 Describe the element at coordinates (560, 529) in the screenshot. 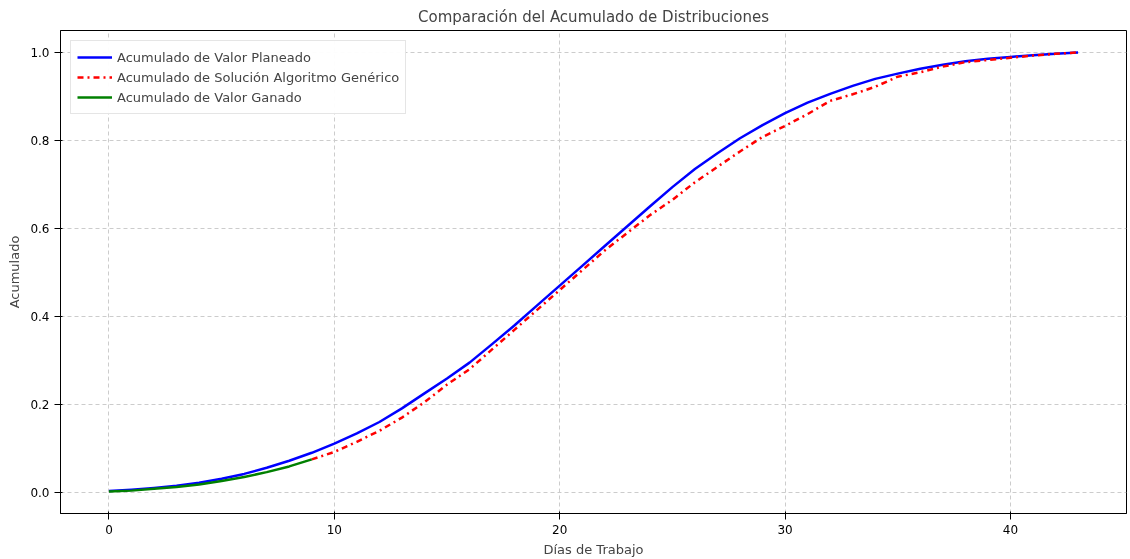

I see `x-tick-label: 20` at that location.